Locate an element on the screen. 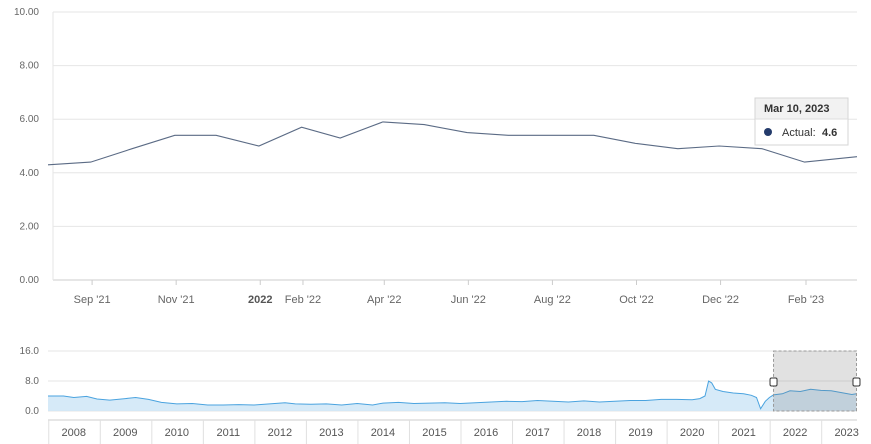 The height and width of the screenshot is (444, 871). tooltip-value: 4.6 is located at coordinates (829, 133).